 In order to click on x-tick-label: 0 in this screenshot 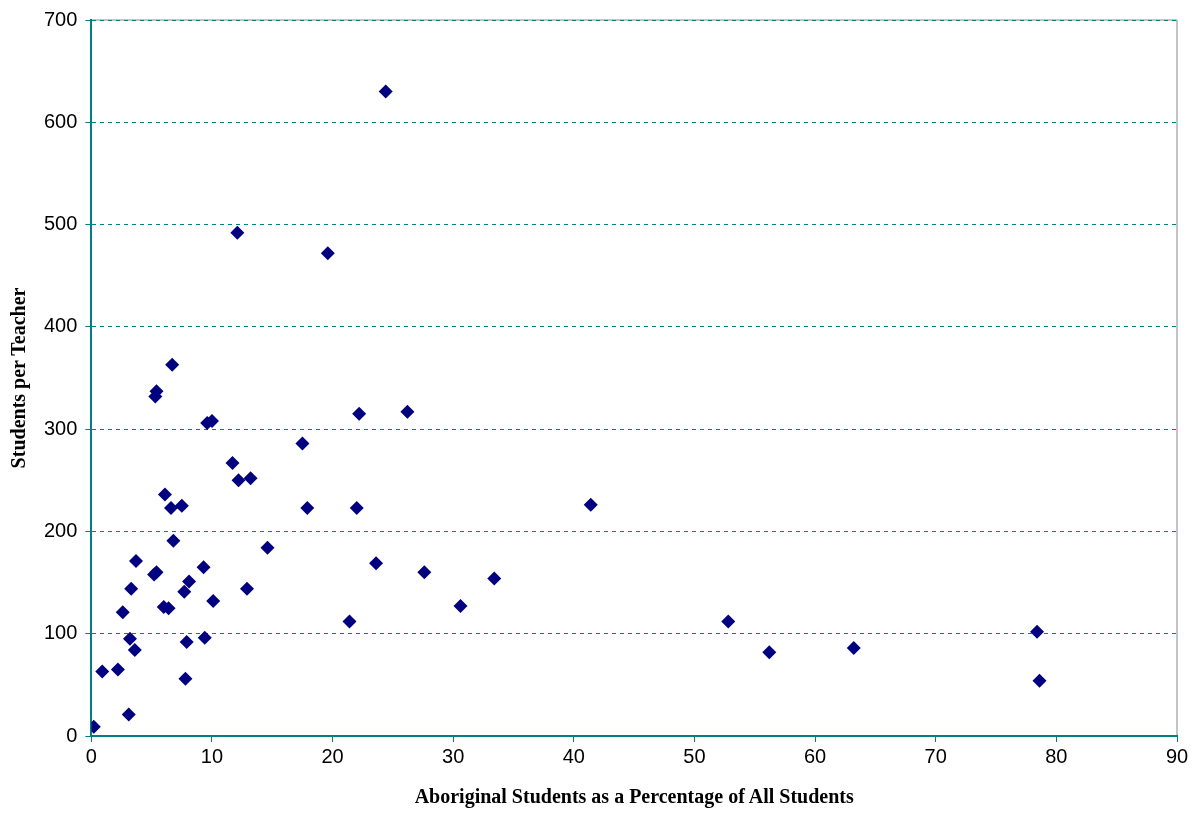, I will do `click(91, 755)`.